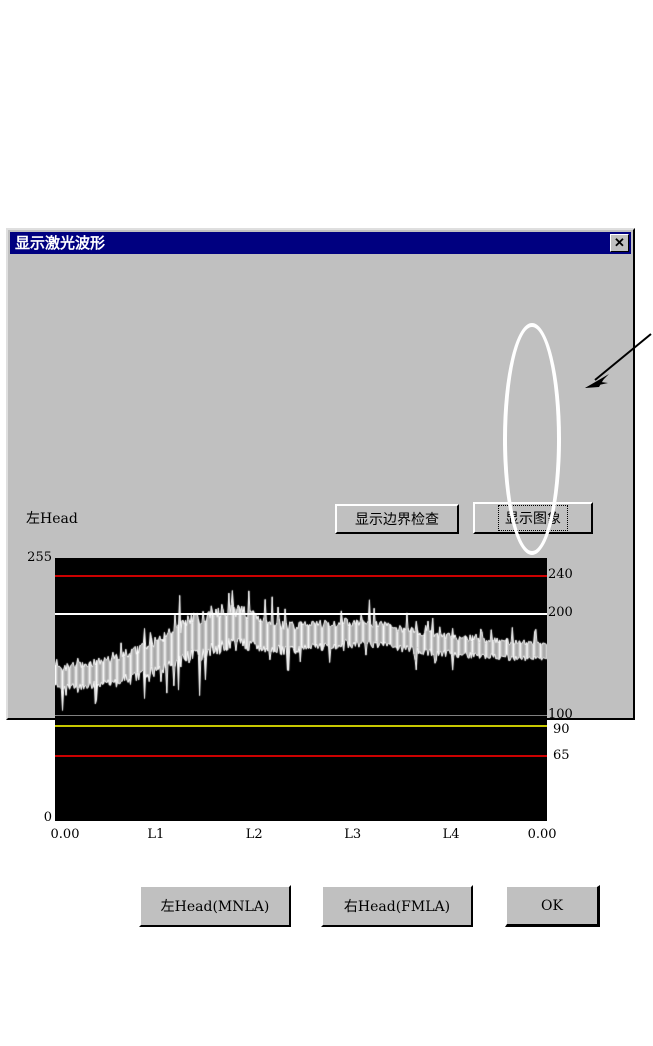 This screenshot has height=1046, width=653. I want to click on x-tick-0: 0.00, so click(65, 834).